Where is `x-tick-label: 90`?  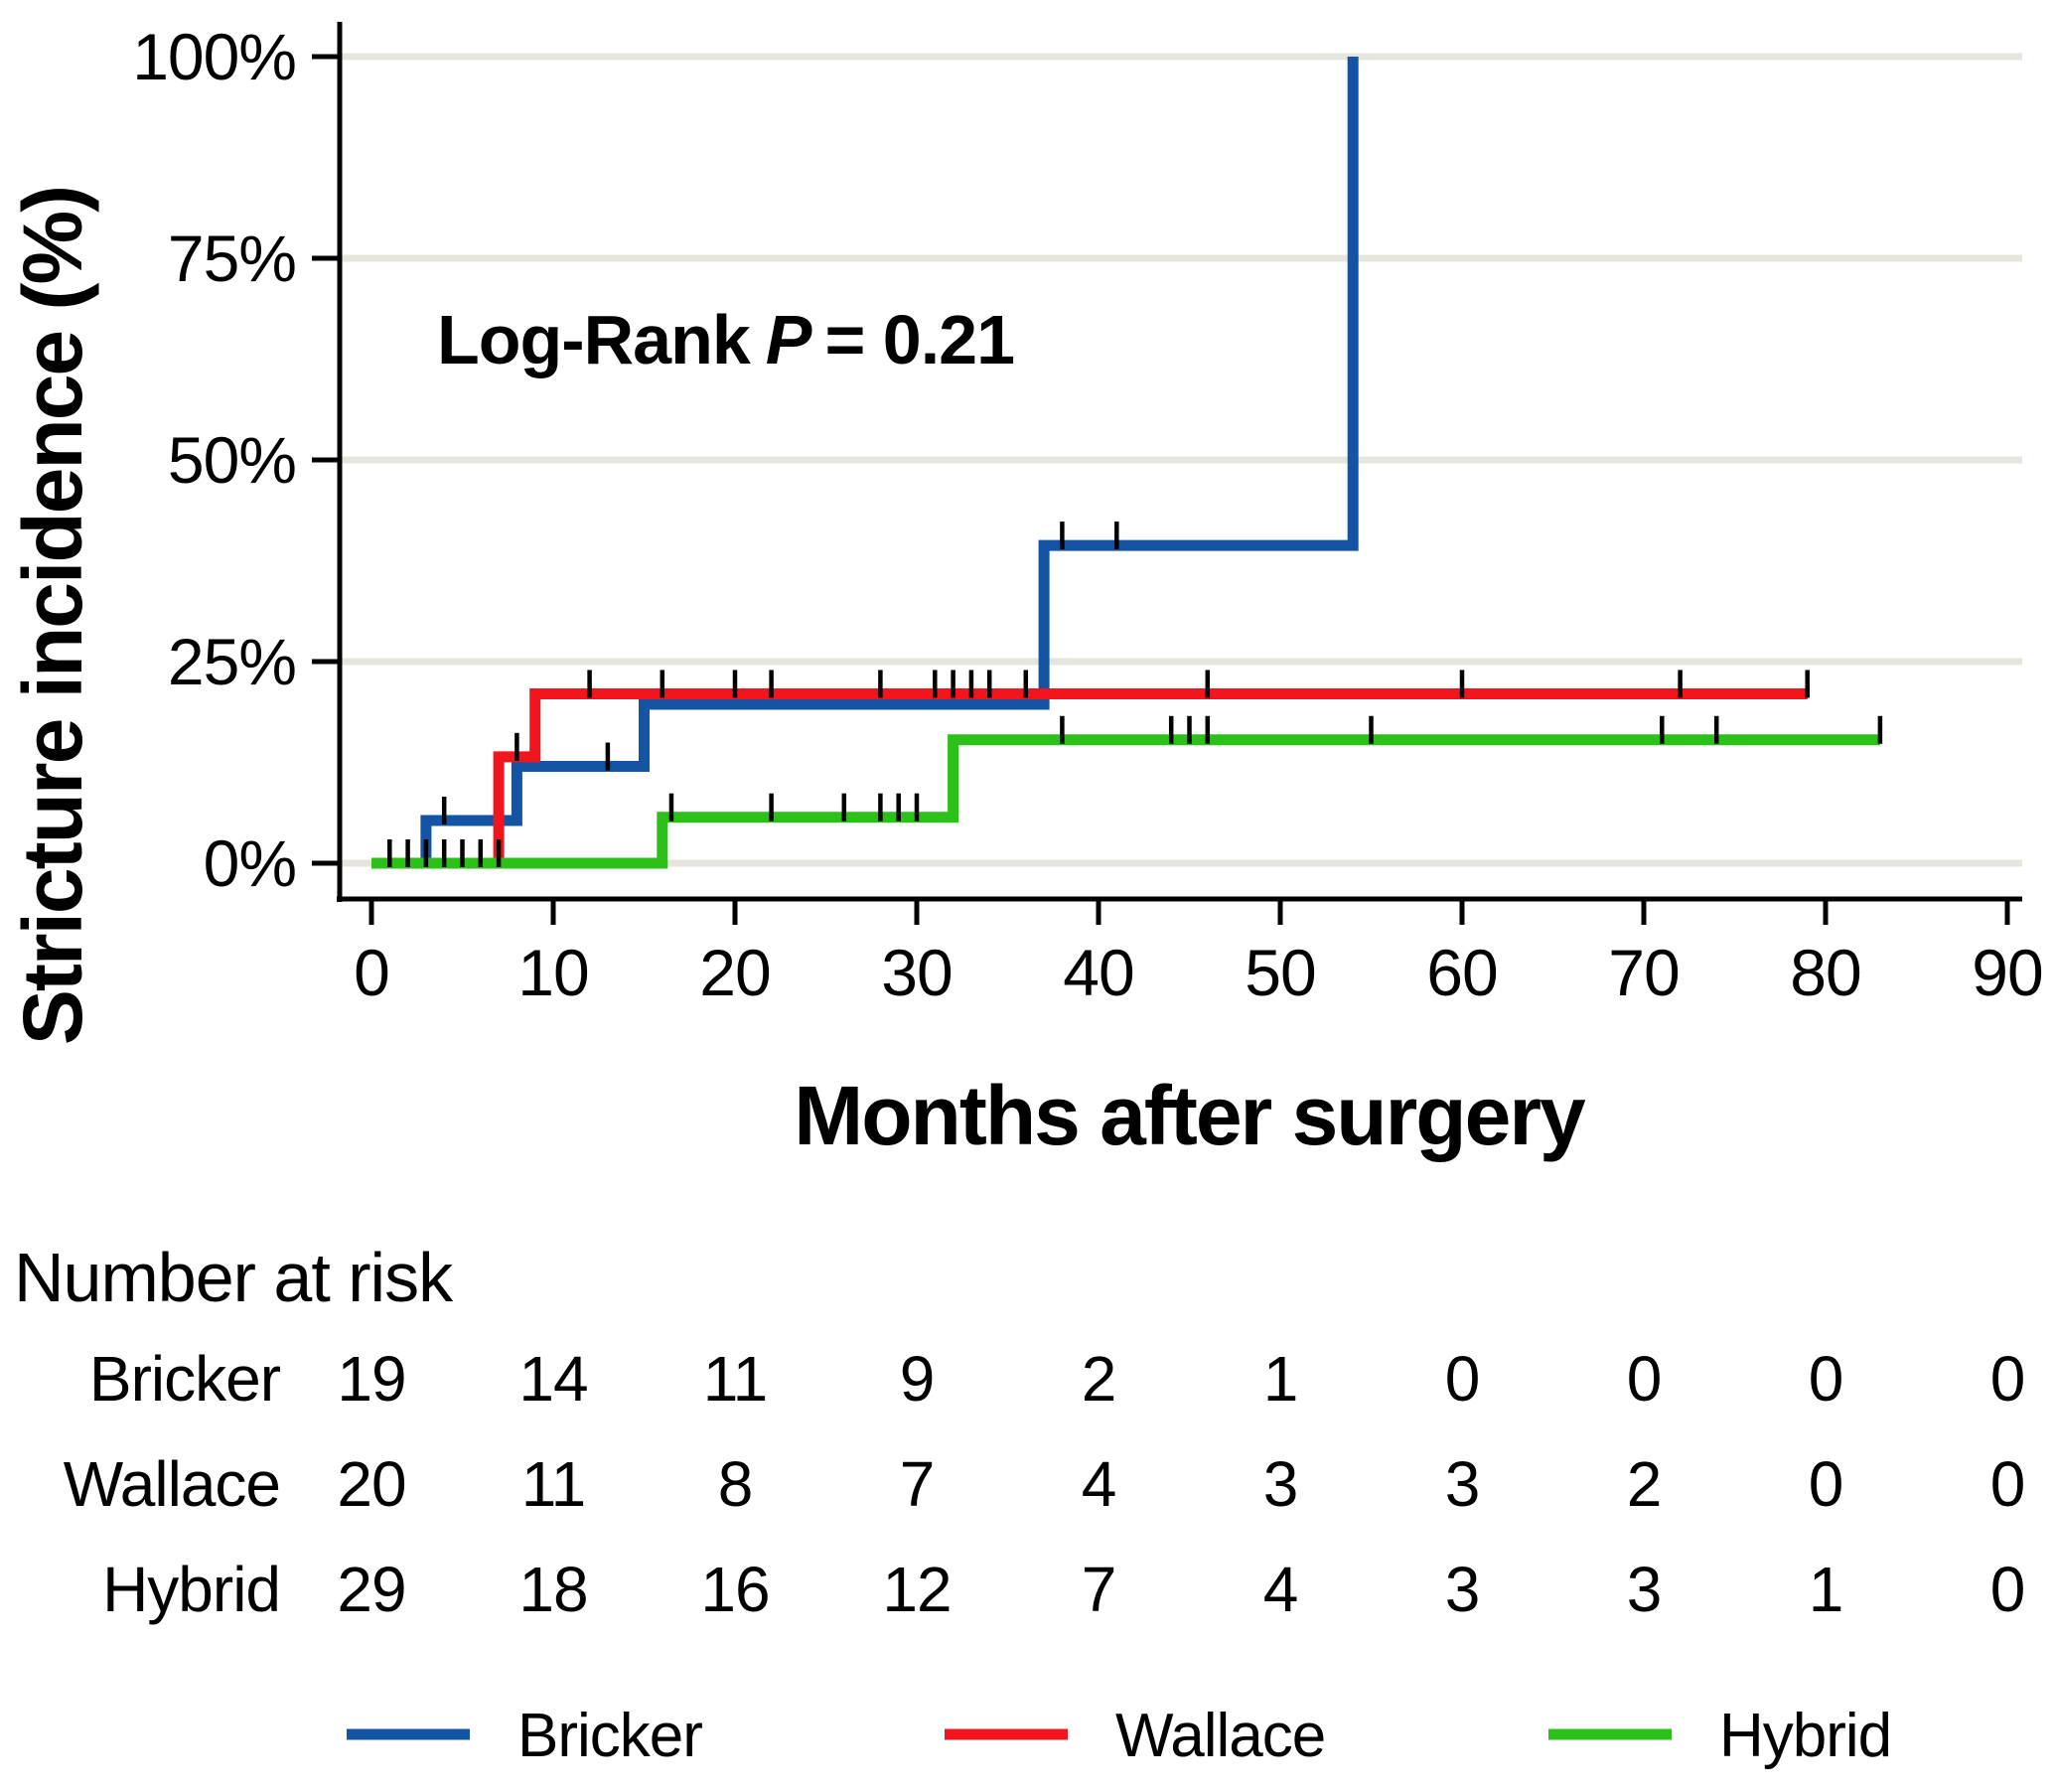 x-tick-label: 90 is located at coordinates (2007, 973).